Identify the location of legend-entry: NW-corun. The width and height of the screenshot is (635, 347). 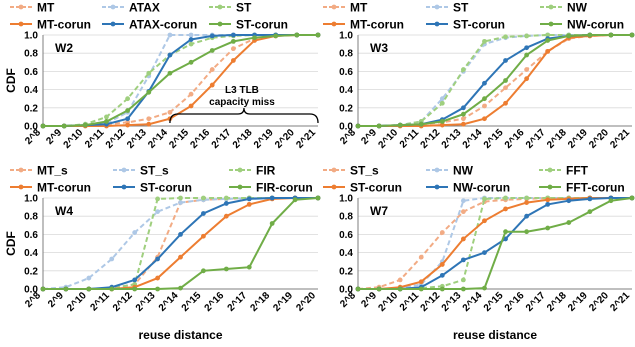
(481, 188).